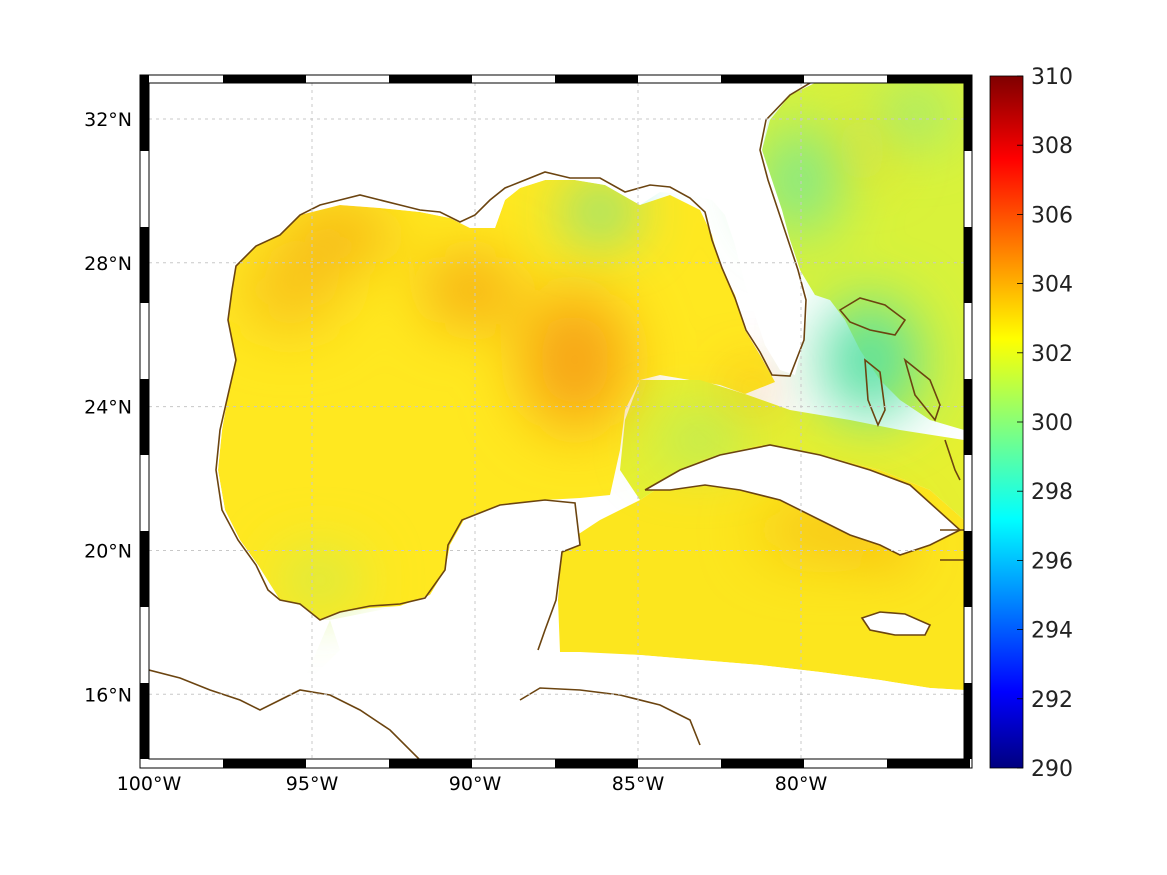  I want to click on cool-patch-big-bend, so click(600, 212).